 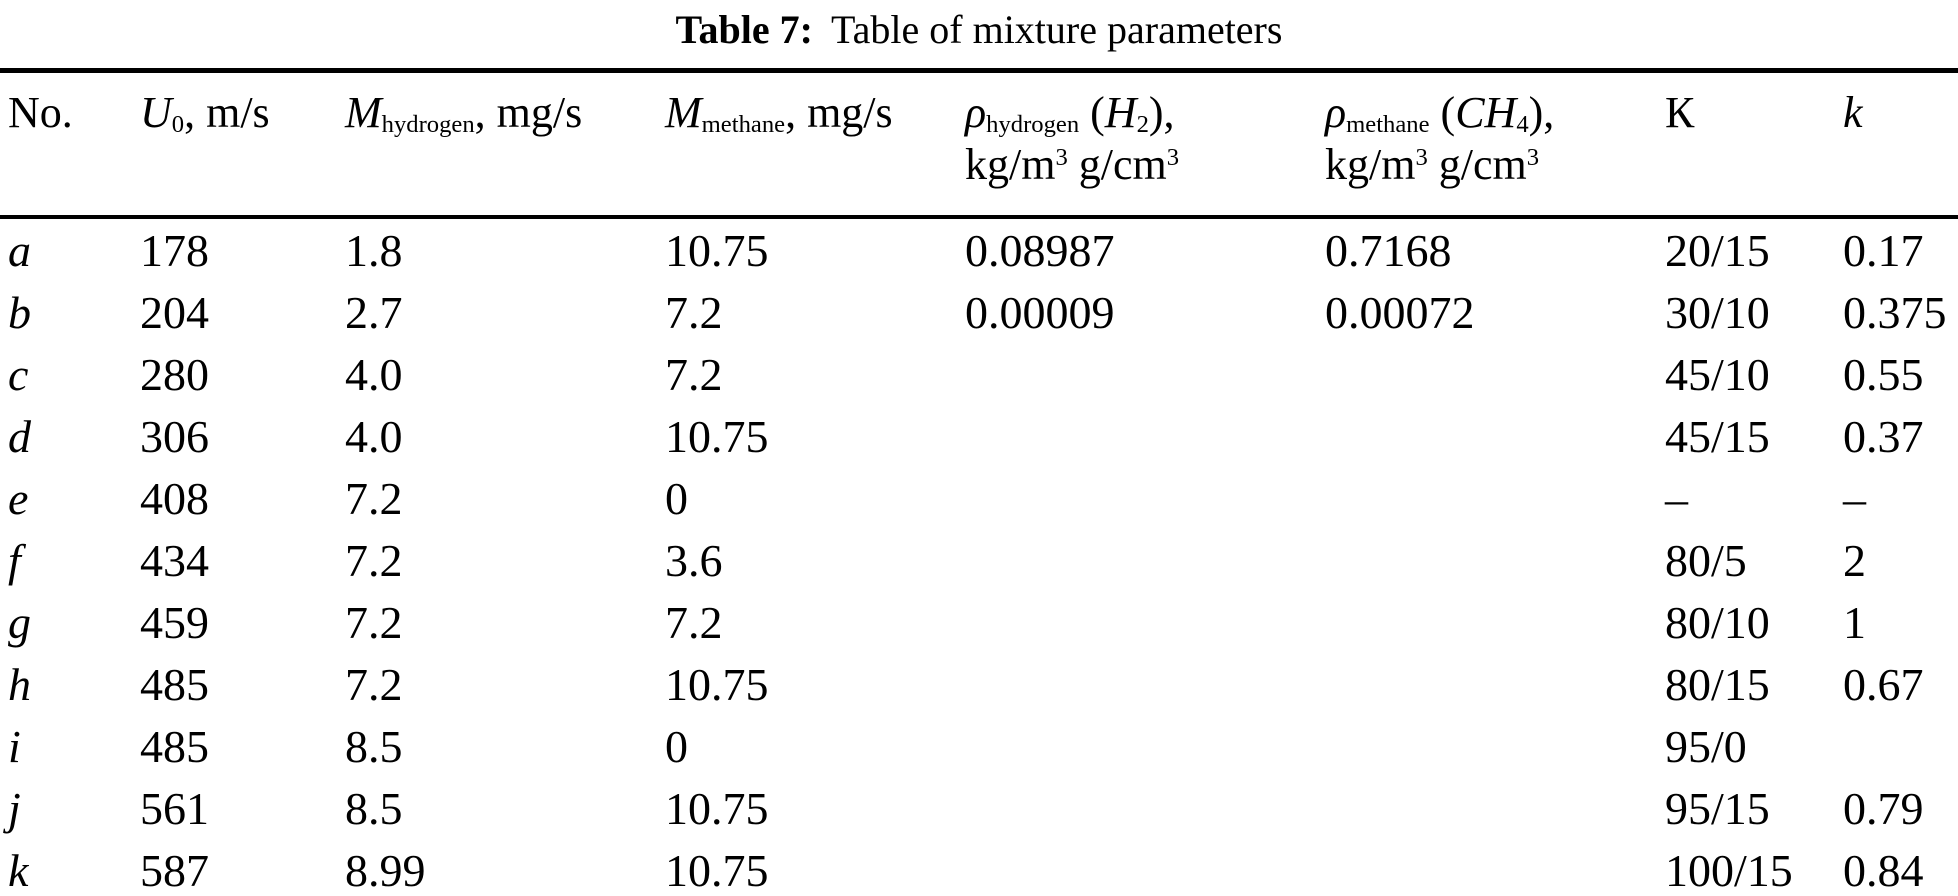 What do you see at coordinates (744, 29) in the screenshot?
I see `table-caption-label: Table 7:` at bounding box center [744, 29].